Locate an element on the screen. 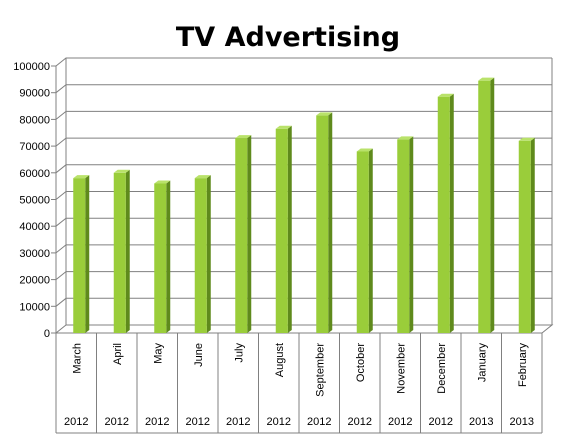 The width and height of the screenshot is (576, 442). bar-january is located at coordinates (486, 205).